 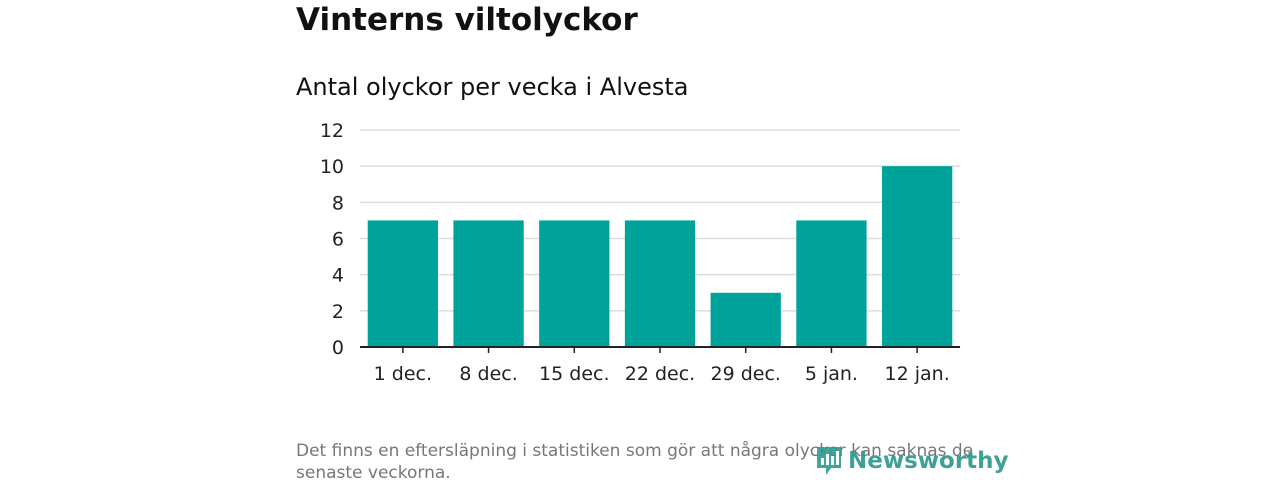 I want to click on y-axis-ticks: 0 2 4 6 8 10 12, so click(x=332, y=239).